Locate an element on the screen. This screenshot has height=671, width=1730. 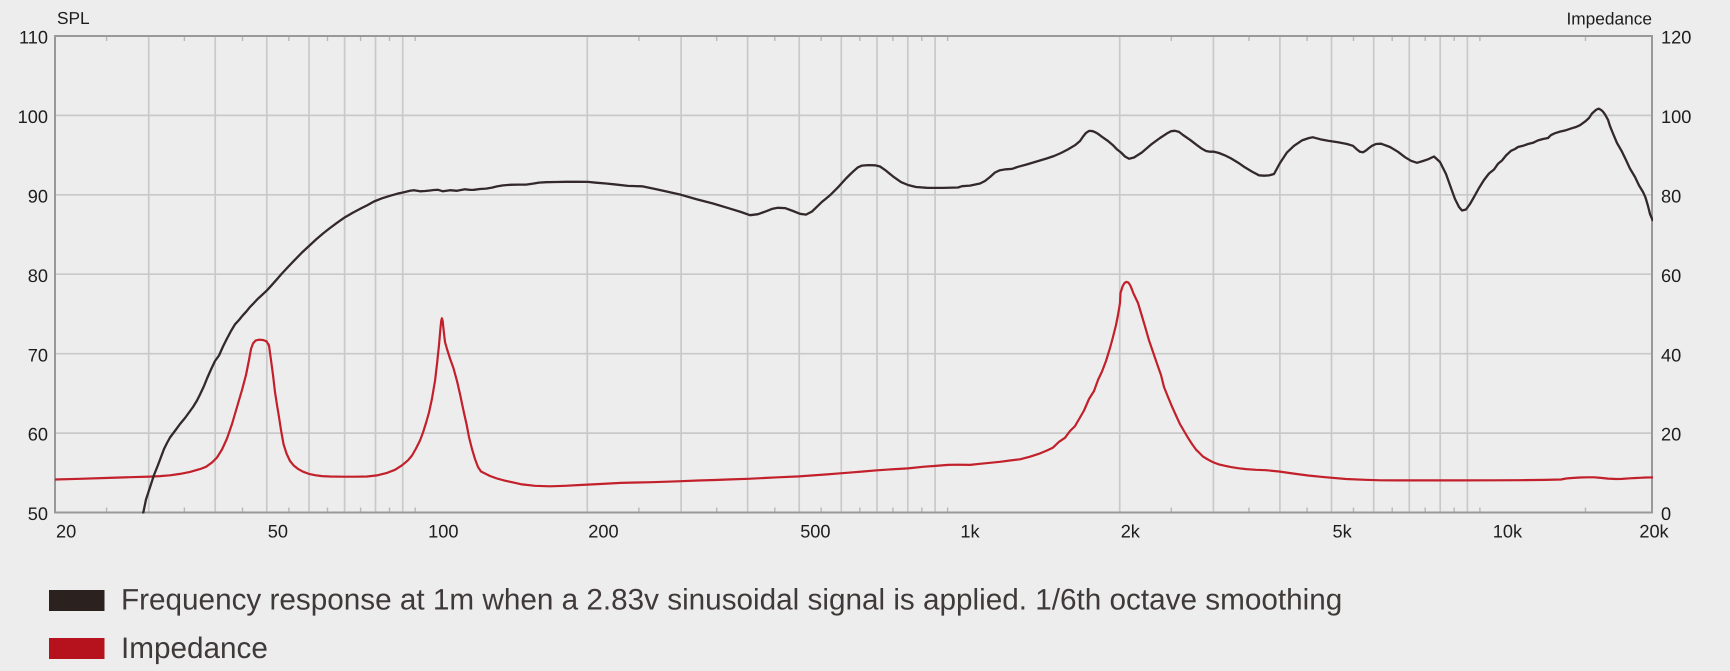
svg-text: 0 is located at coordinates (1666, 514).